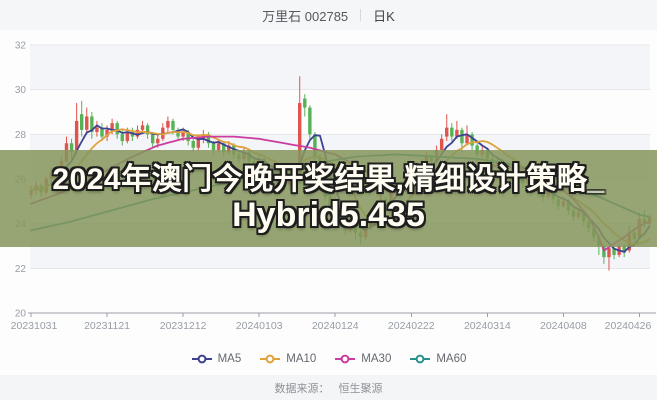  What do you see at coordinates (361, 15) in the screenshot?
I see `title-separator` at bounding box center [361, 15].